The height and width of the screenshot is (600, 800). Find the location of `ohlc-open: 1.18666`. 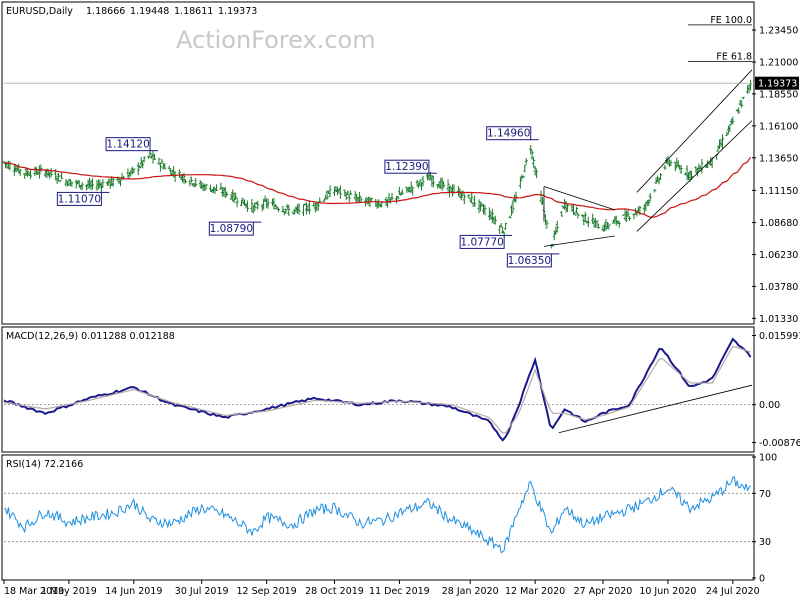

ohlc-open: 1.18666 is located at coordinates (105, 11).